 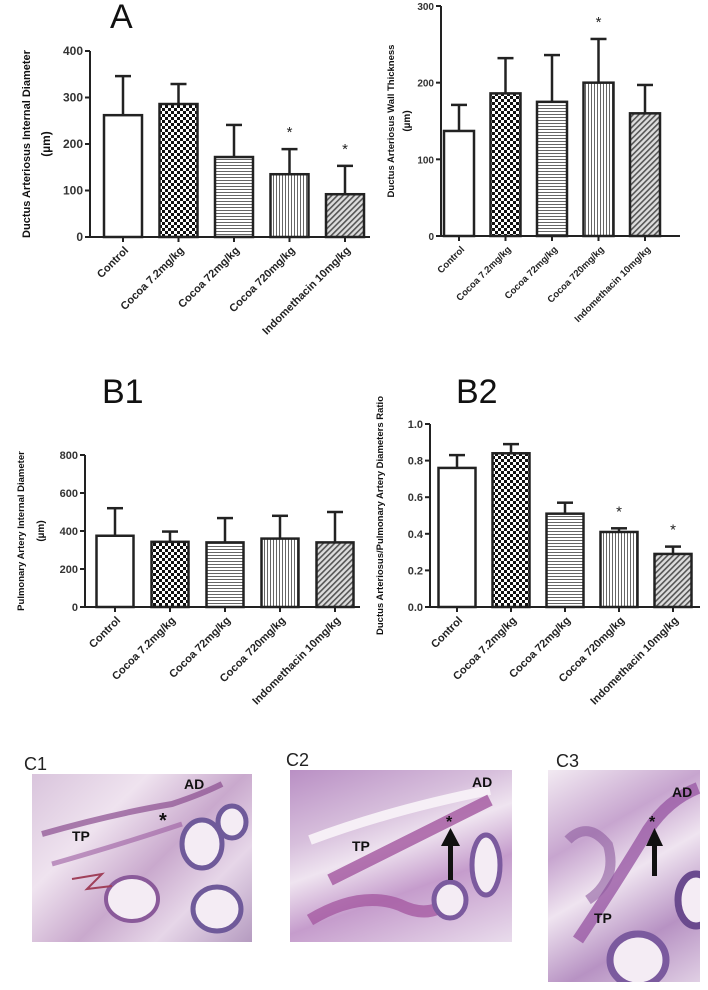 What do you see at coordinates (416, 535) in the screenshot?
I see `svg-text: 0.4` at bounding box center [416, 535].